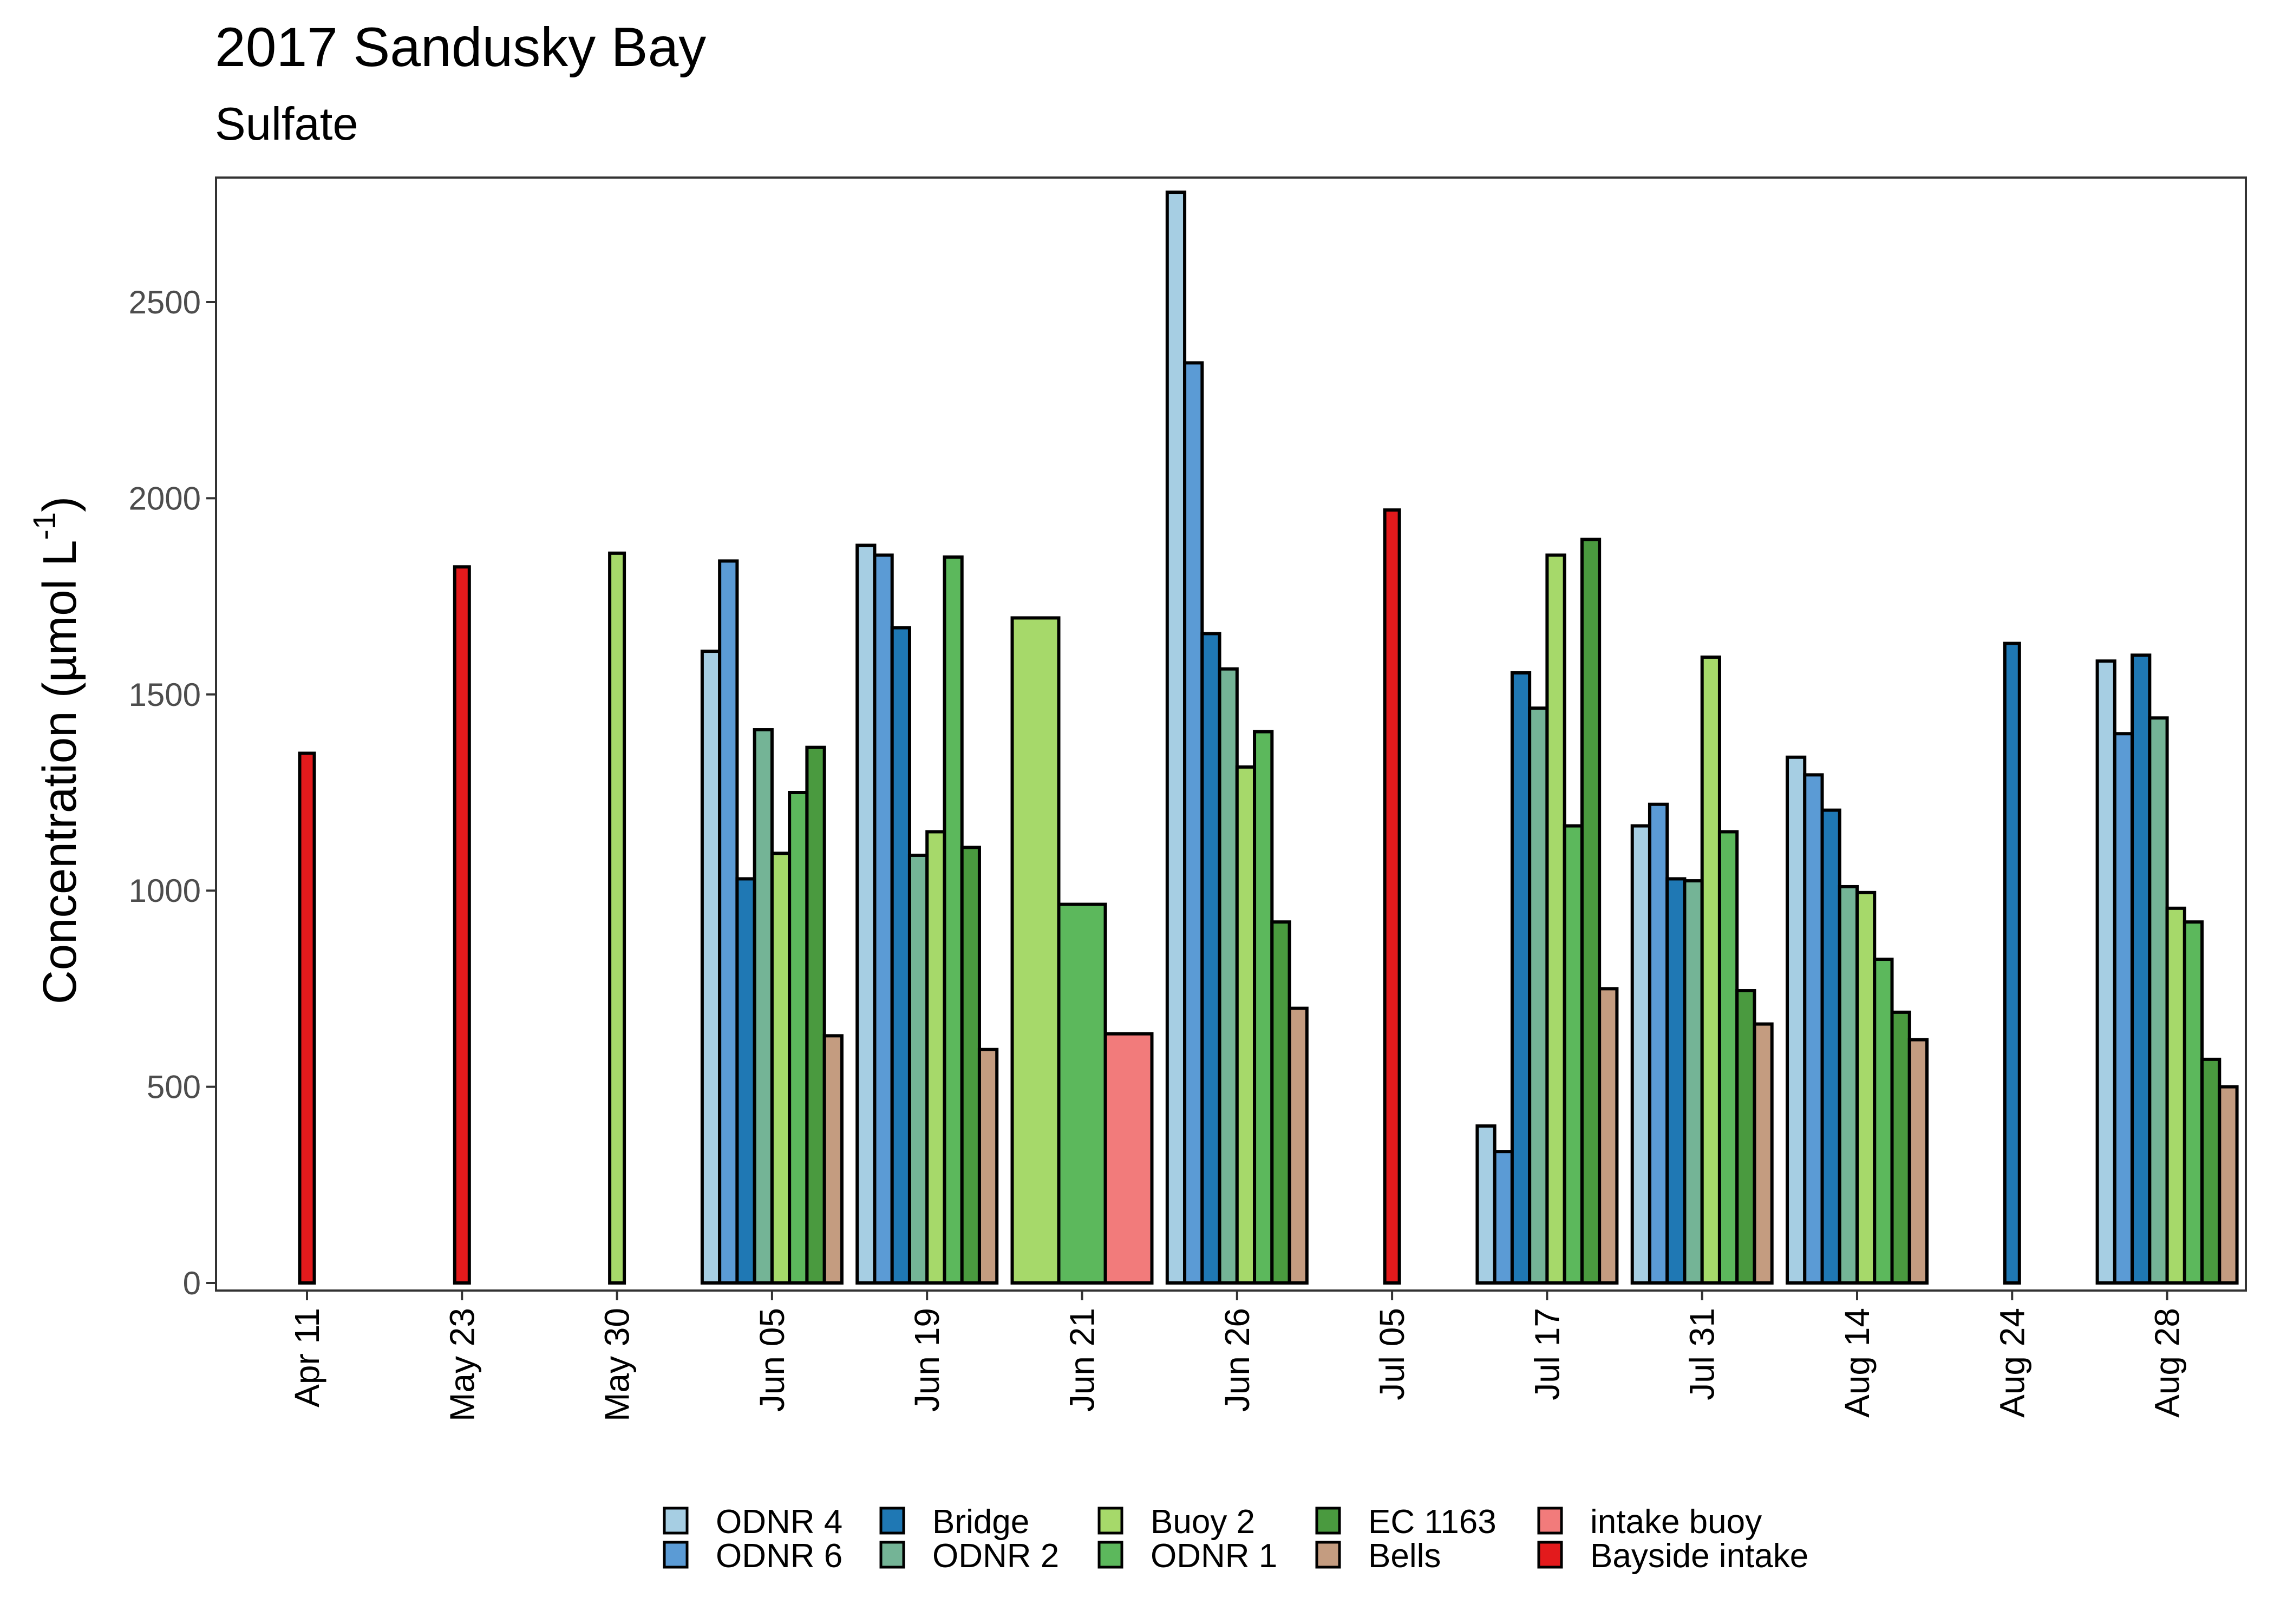 This screenshot has width=2274, height=1624. Describe the element at coordinates (1550, 1521) in the screenshot. I see `legend-key-intake-buoy` at that location.